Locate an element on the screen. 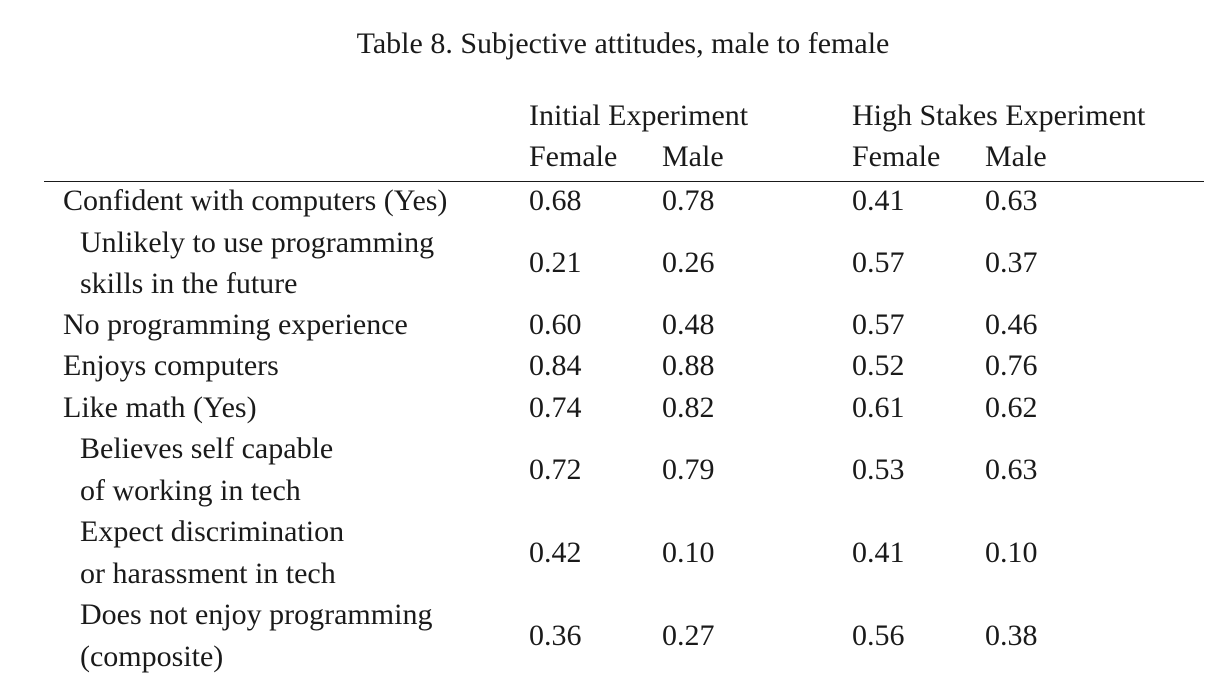 Image resolution: width=1226 pixels, height=694 pixels. cell-initial-female: 0.84 is located at coordinates (555, 365).